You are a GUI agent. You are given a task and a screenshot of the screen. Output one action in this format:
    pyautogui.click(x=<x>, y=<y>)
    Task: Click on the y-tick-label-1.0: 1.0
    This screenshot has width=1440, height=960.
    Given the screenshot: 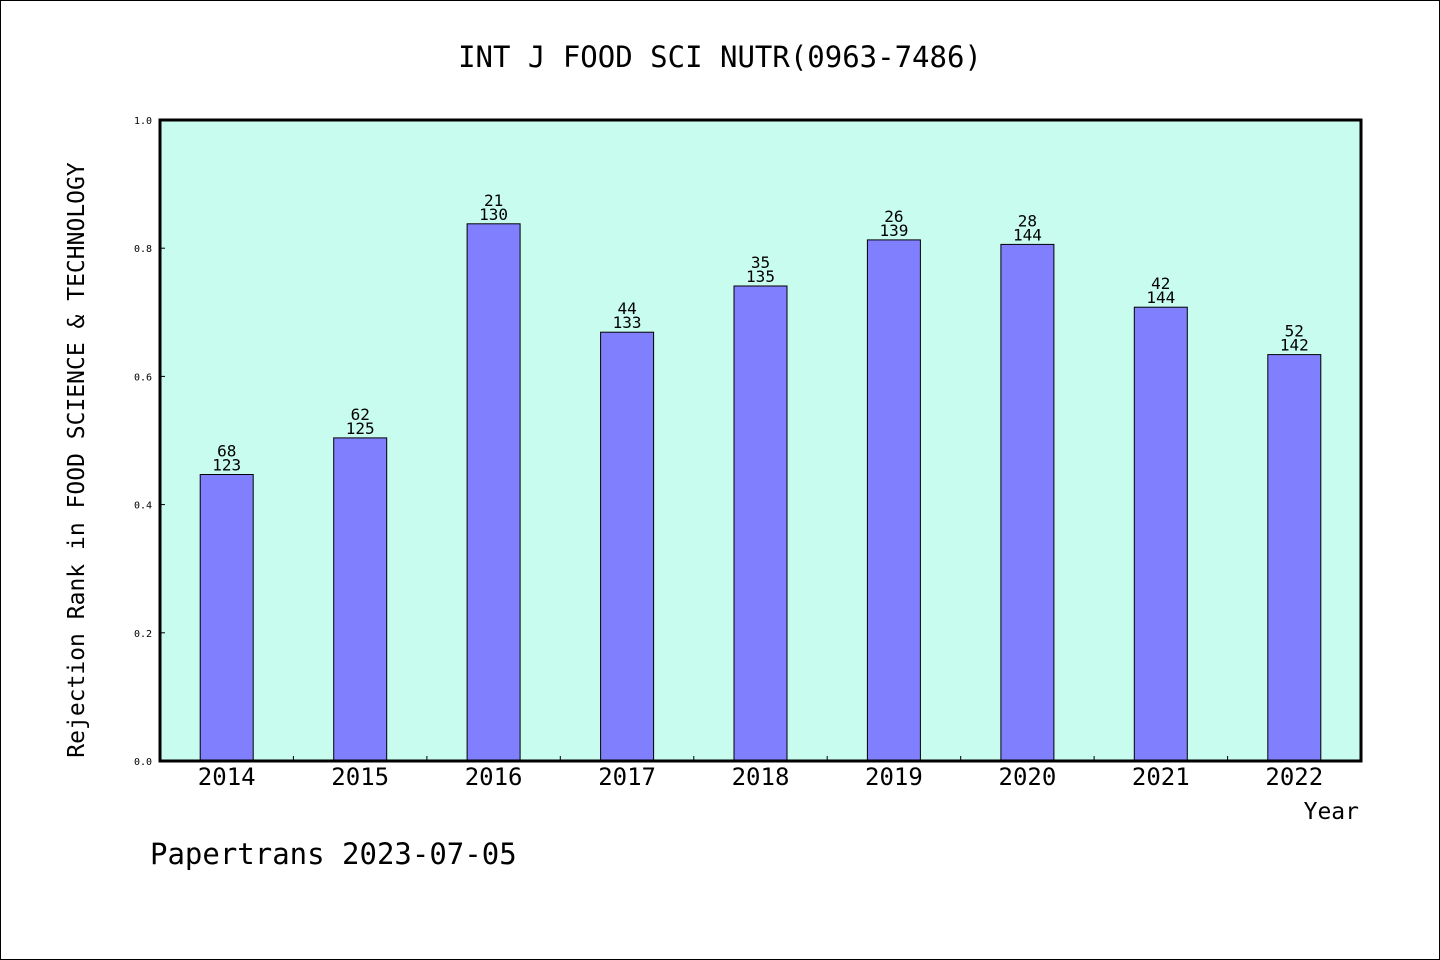 What is the action you would take?
    pyautogui.click(x=143, y=121)
    